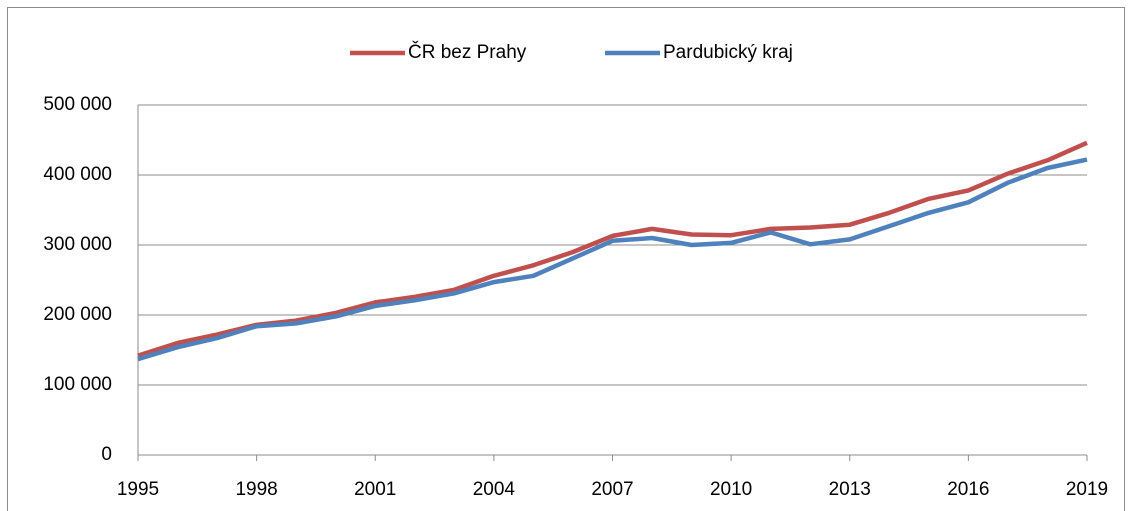 The height and width of the screenshot is (511, 1132). What do you see at coordinates (77, 384) in the screenshot?
I see `y-tick-label: 100 000` at bounding box center [77, 384].